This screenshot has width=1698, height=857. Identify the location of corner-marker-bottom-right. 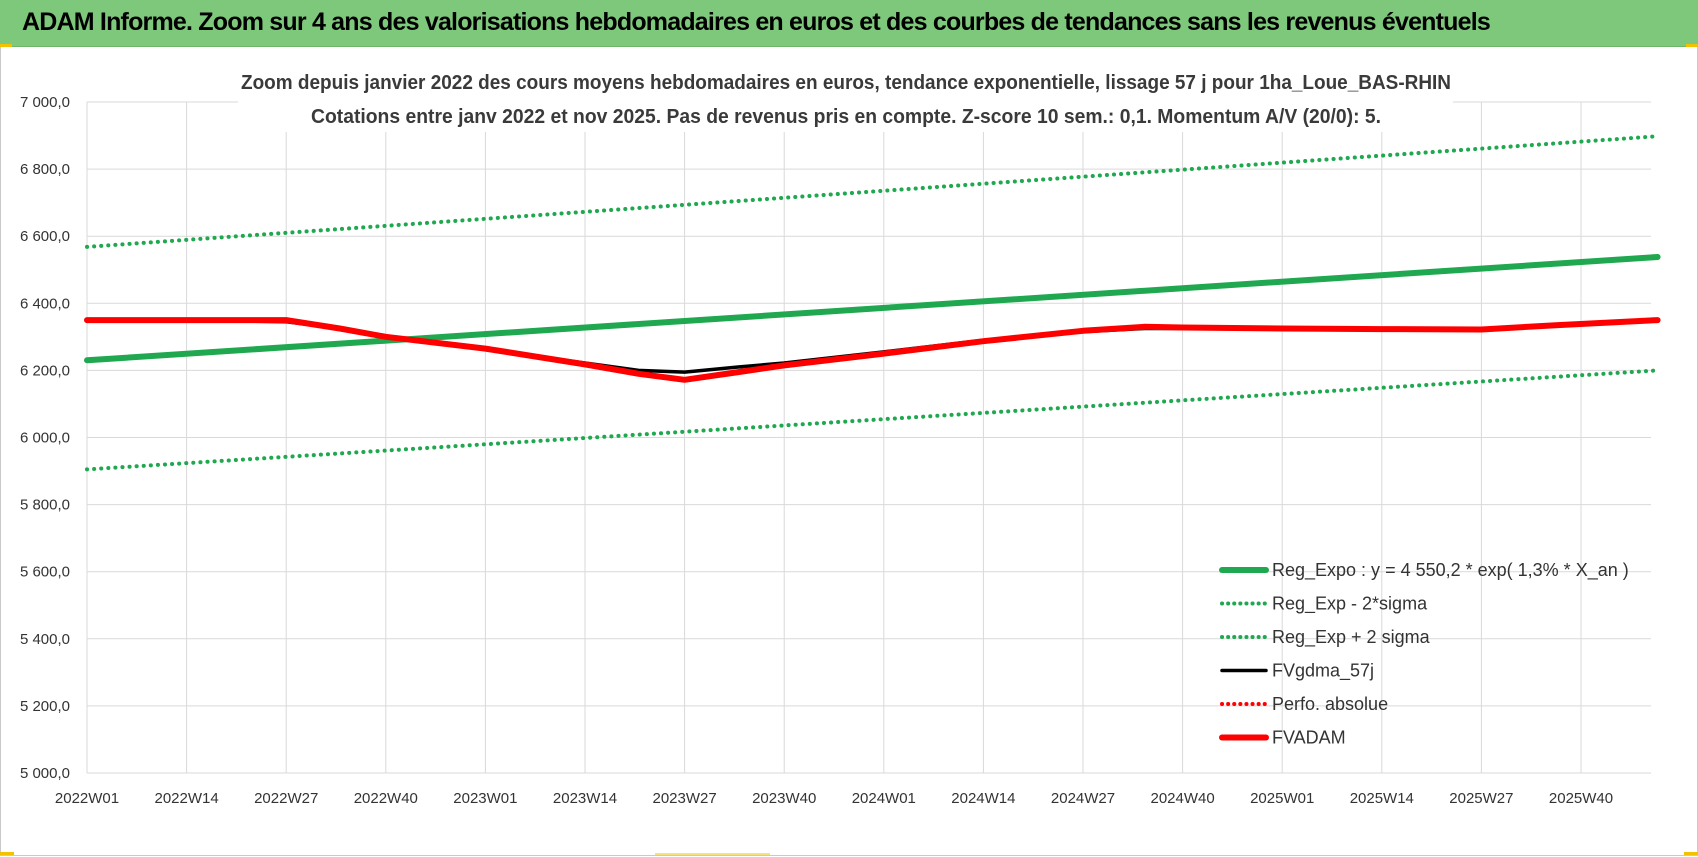
(1691, 853).